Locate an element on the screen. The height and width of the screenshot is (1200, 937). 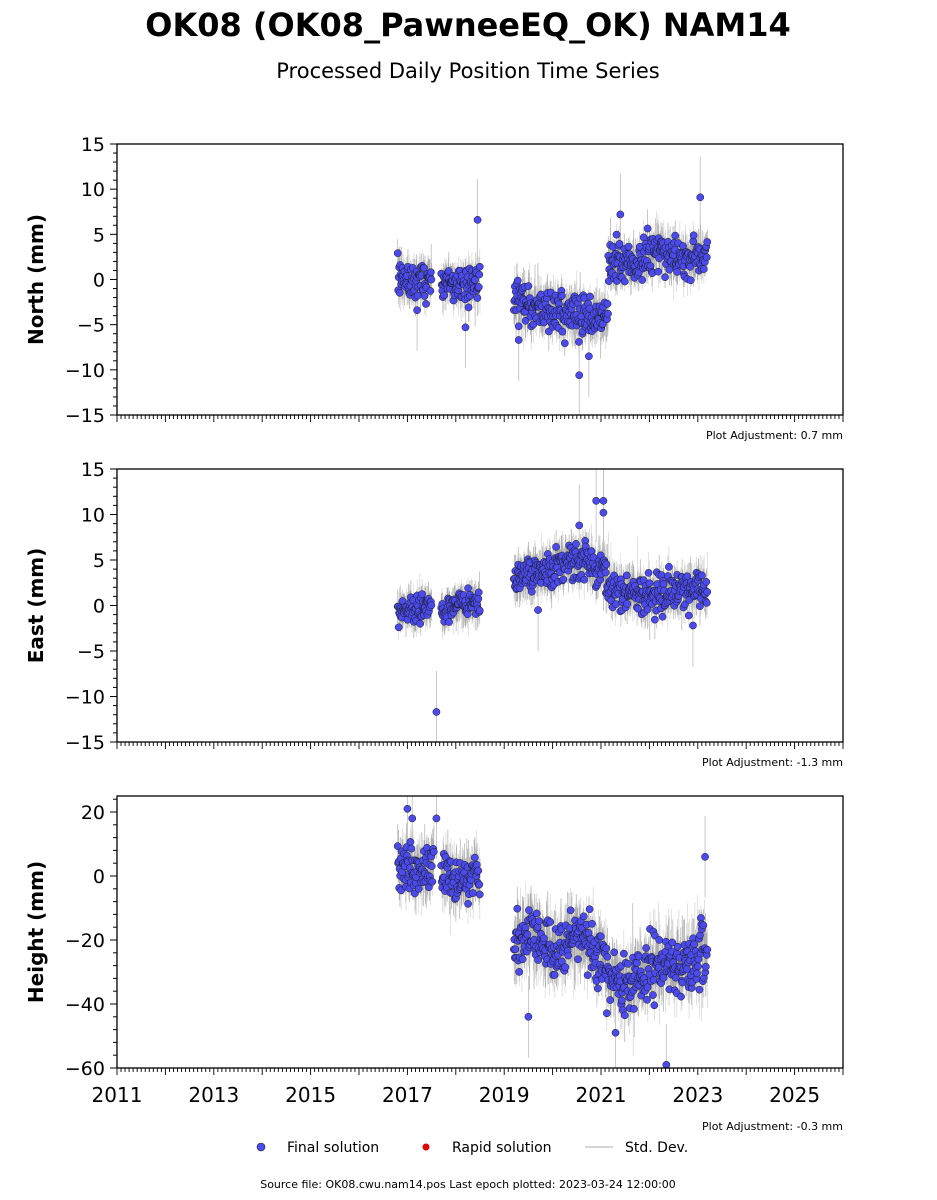
east-axis-label: East (mm) is located at coordinates (36, 606).